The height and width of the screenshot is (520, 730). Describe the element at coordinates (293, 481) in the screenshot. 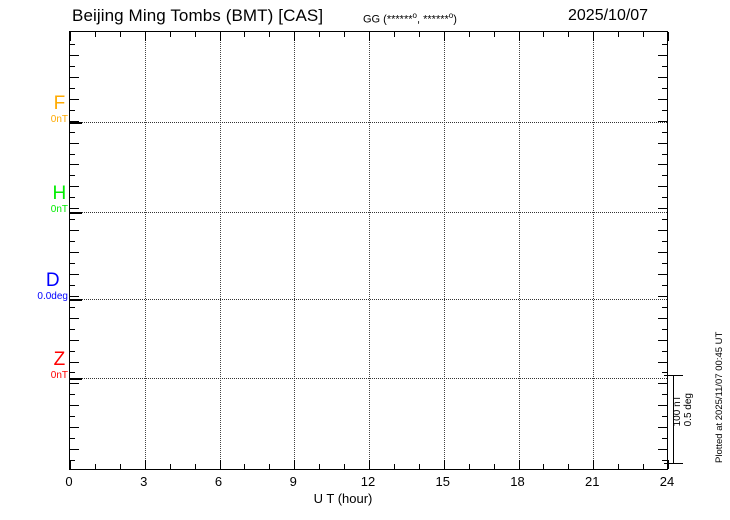

I see `xaxis-tick-label: 9` at that location.